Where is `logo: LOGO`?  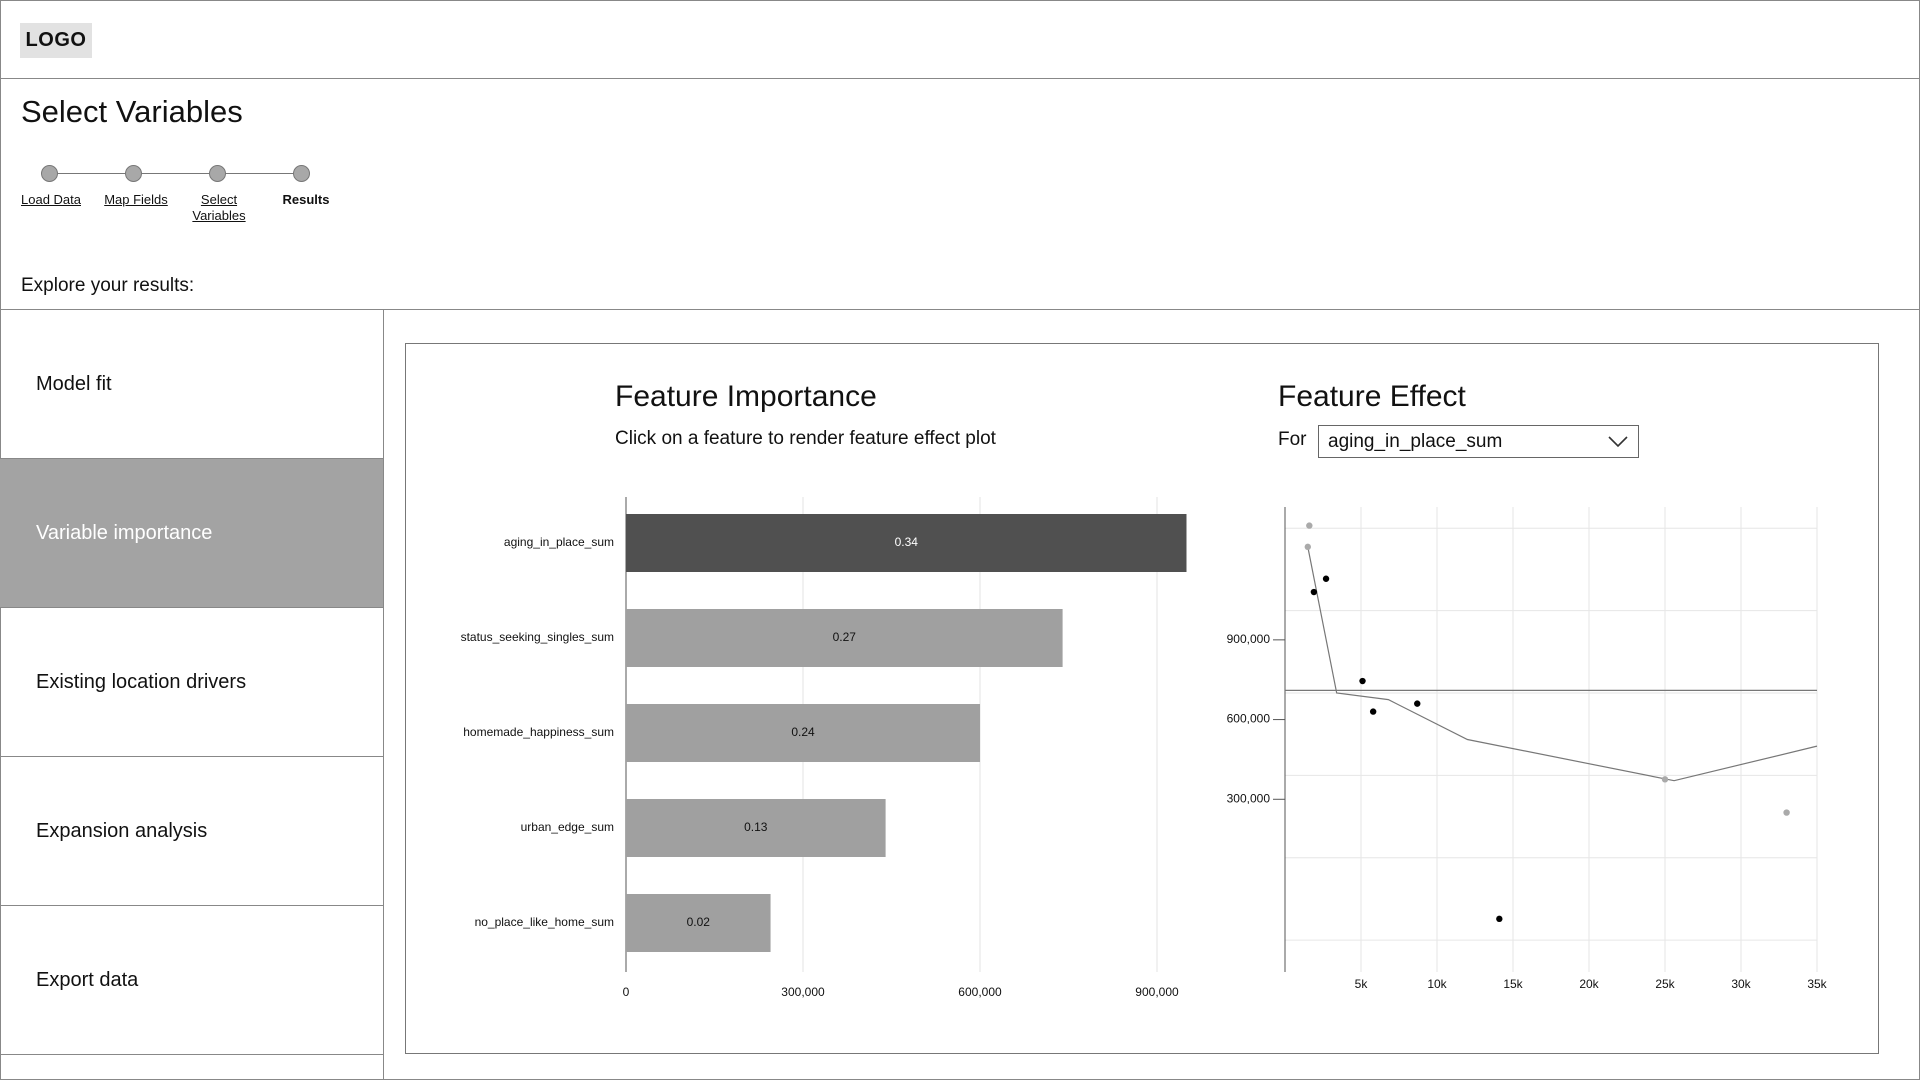
logo: LOGO is located at coordinates (56, 40).